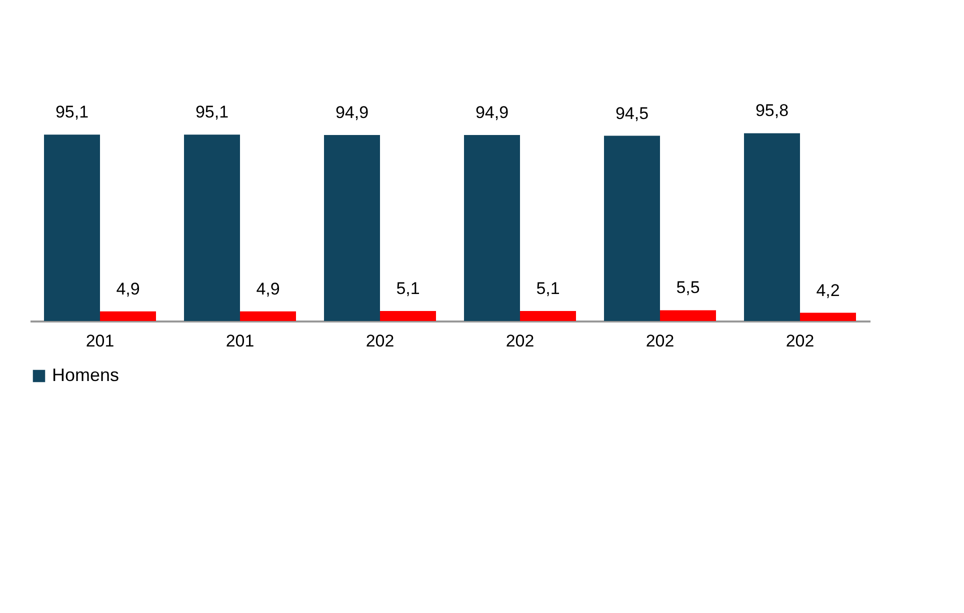 The height and width of the screenshot is (613, 964). I want to click on data-label: 95,8, so click(772, 110).